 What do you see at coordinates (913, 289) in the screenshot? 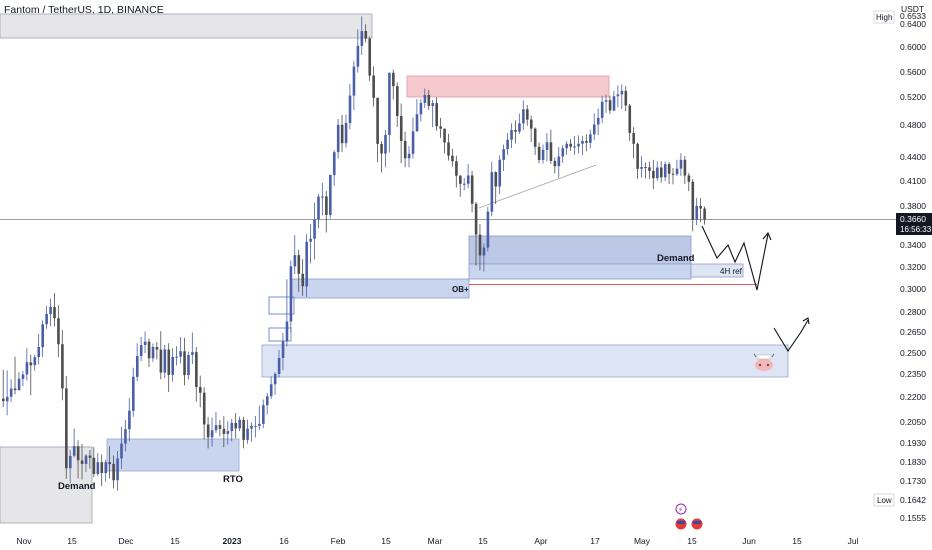
I see `price-tick-label: 0.3000` at bounding box center [913, 289].